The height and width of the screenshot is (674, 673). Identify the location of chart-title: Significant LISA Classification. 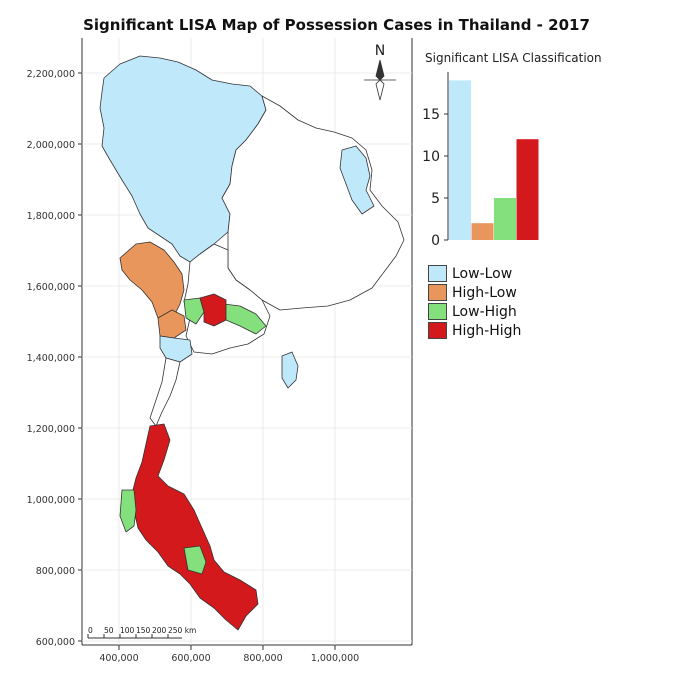
(513, 58).